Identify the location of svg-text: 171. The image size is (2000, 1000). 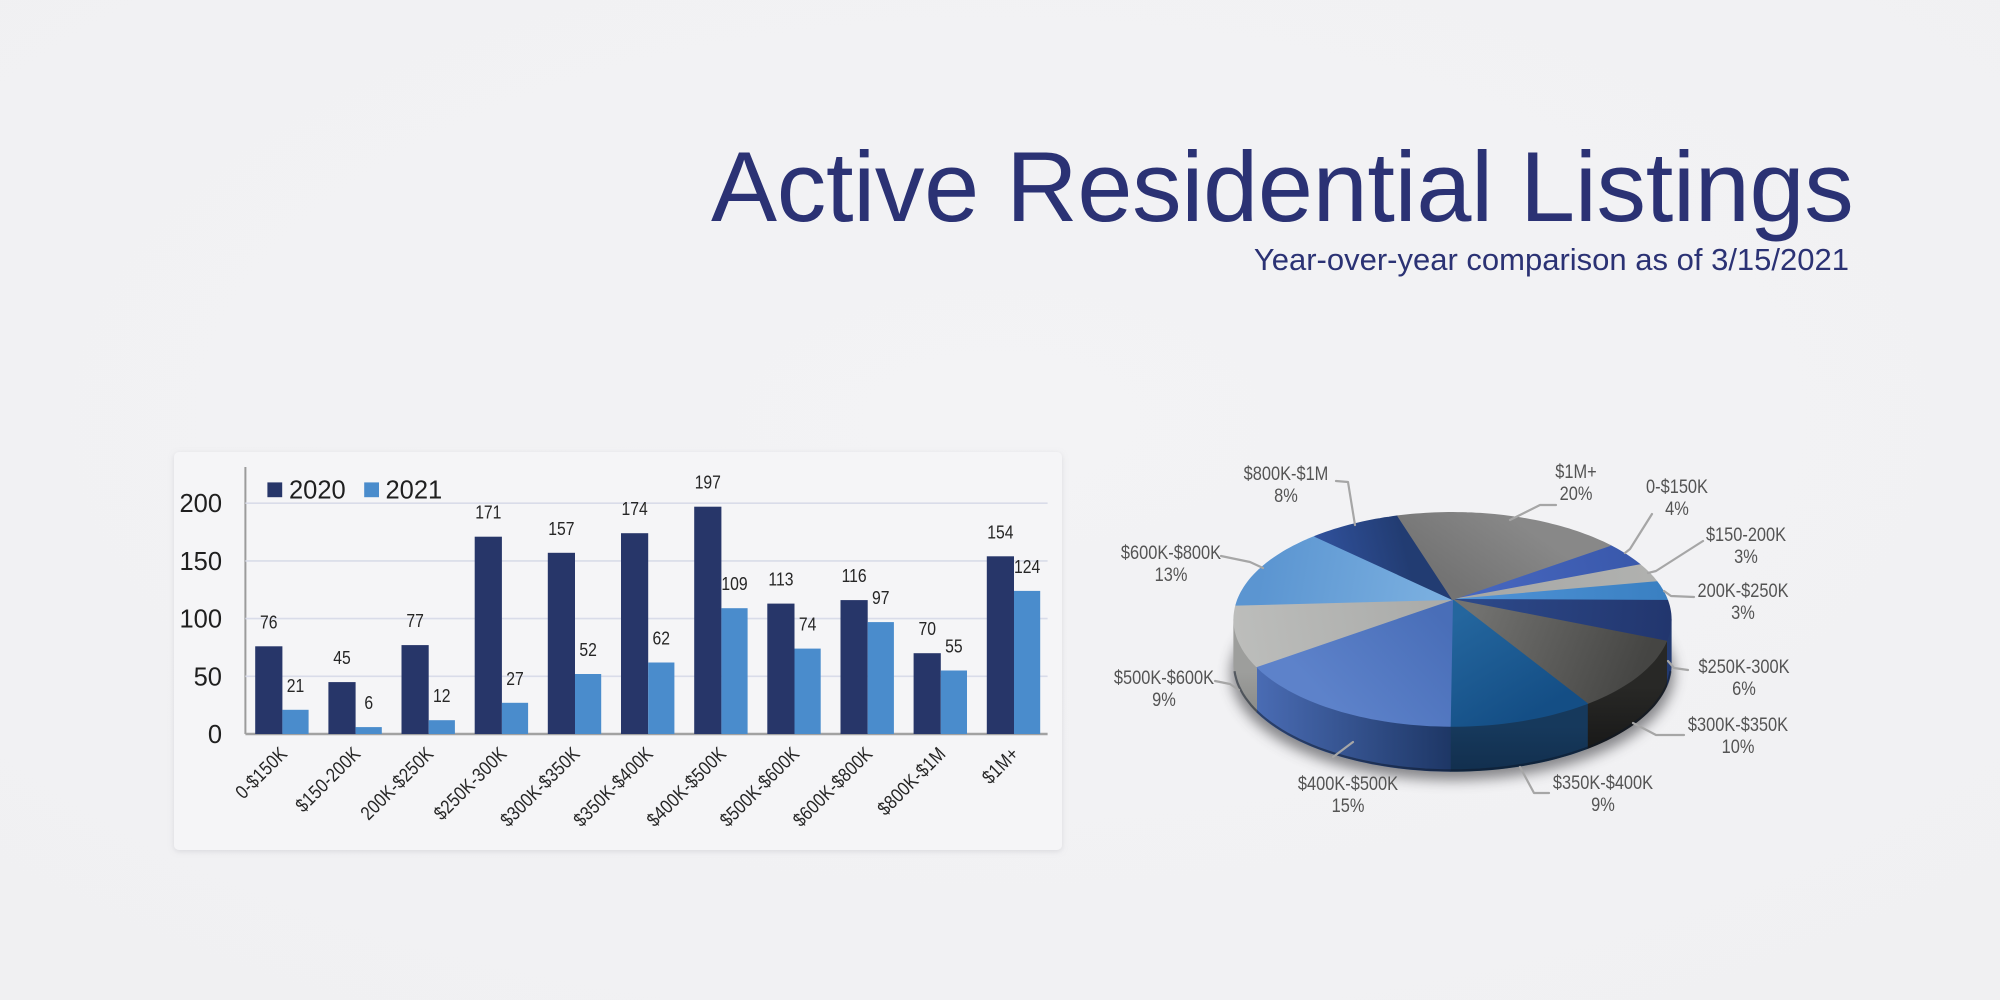
(488, 512).